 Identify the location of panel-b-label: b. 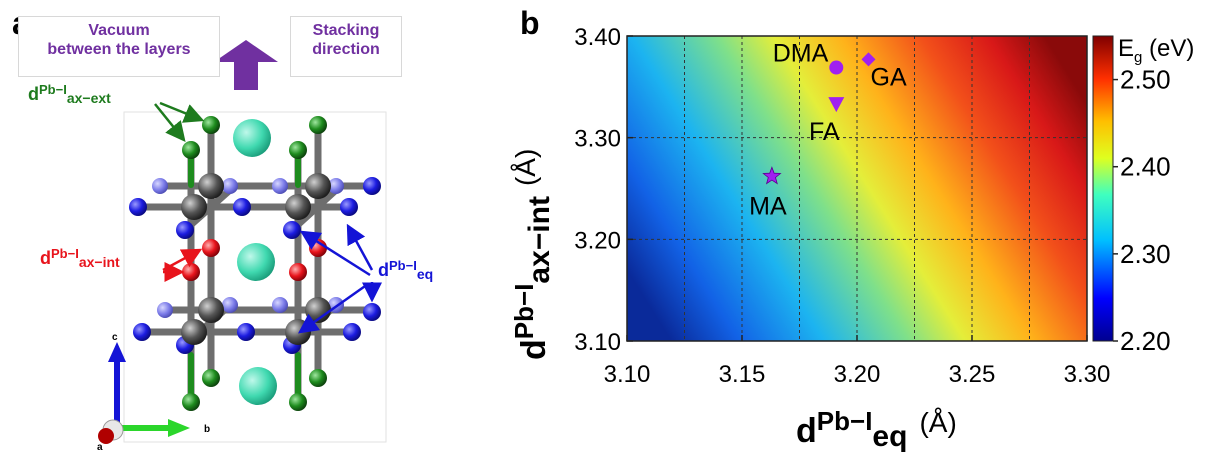
(530, 23).